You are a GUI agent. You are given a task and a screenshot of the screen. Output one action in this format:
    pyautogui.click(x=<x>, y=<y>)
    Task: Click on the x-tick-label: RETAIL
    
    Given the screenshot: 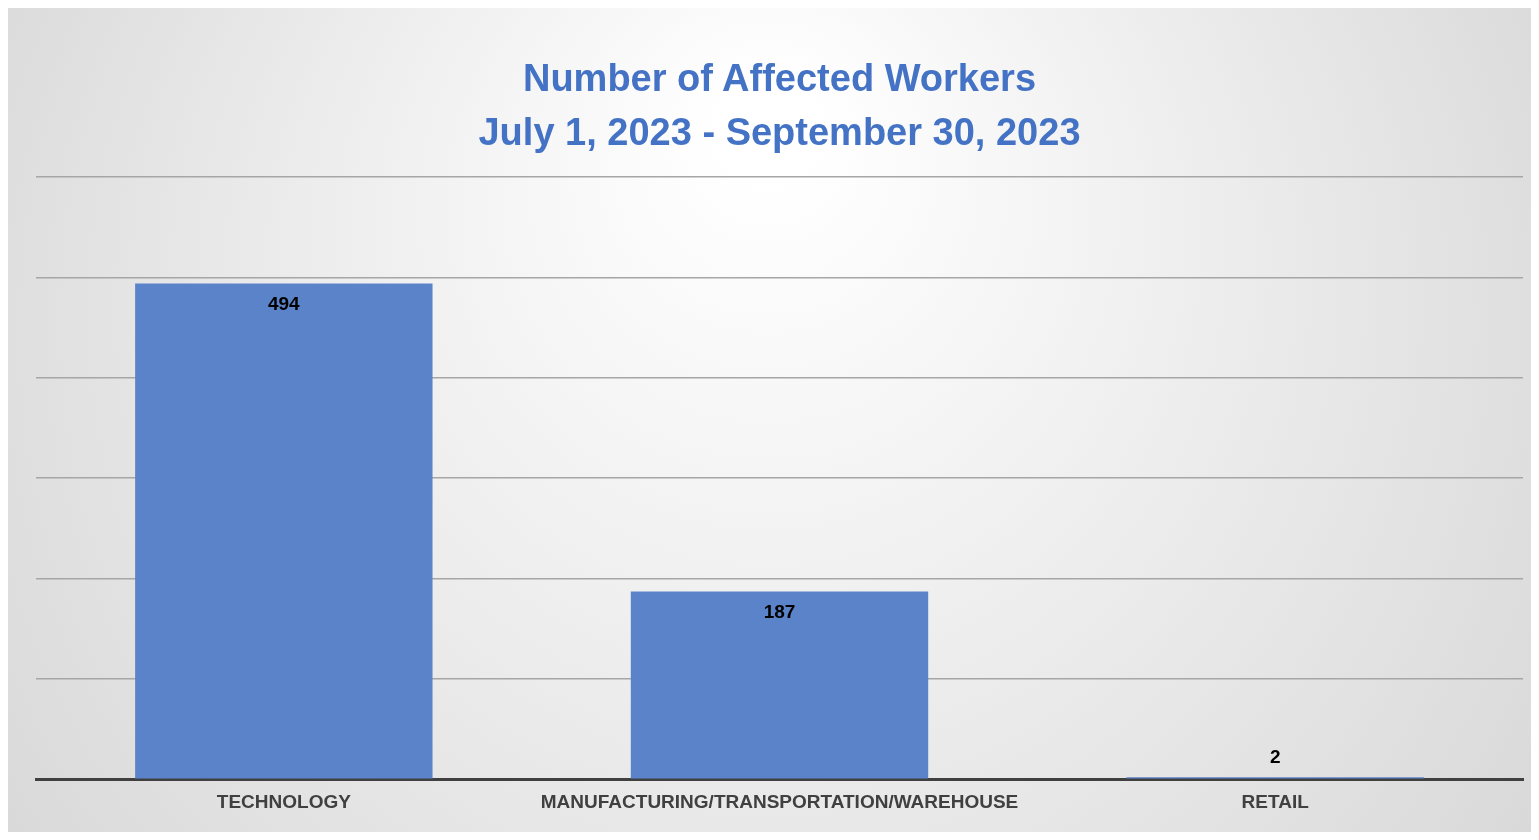 What is the action you would take?
    pyautogui.click(x=1275, y=801)
    